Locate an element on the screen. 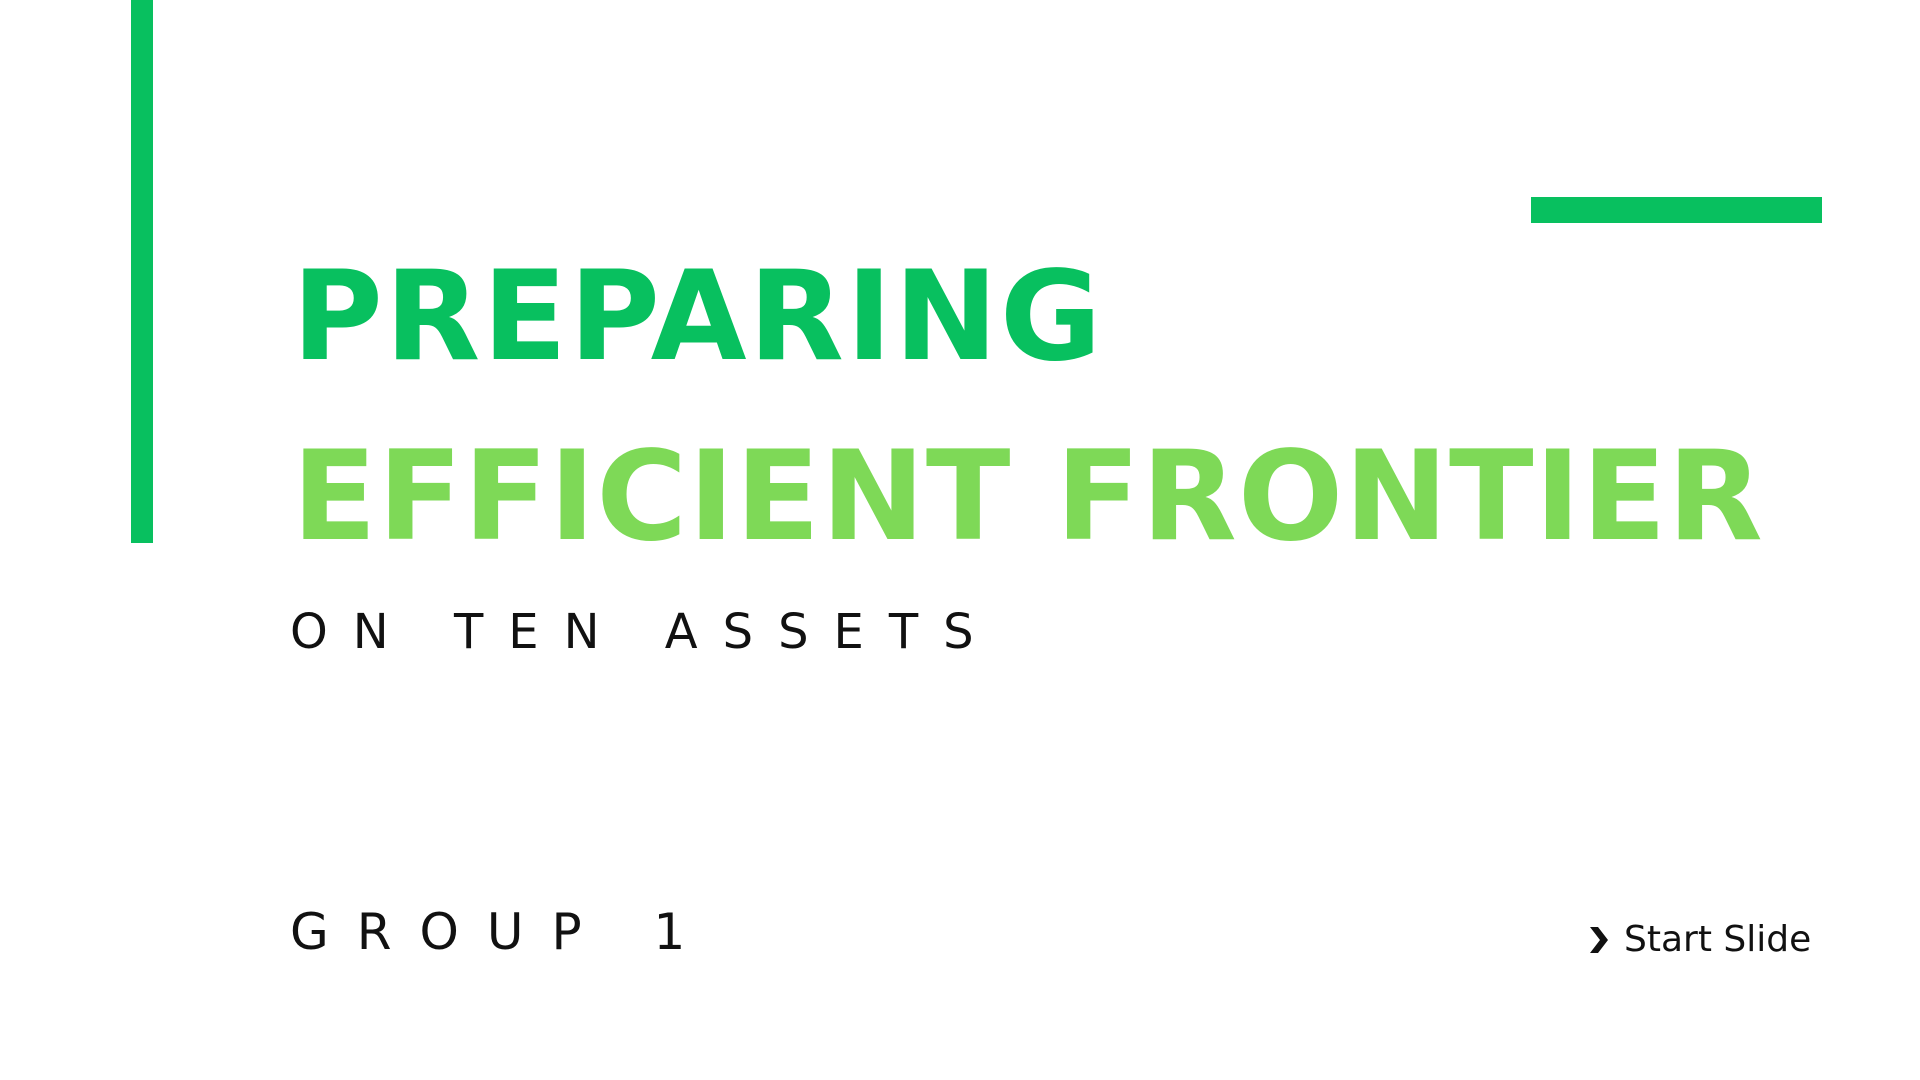 The height and width of the screenshot is (1080, 1920). group-label: GROUP 1 is located at coordinates (502, 932).